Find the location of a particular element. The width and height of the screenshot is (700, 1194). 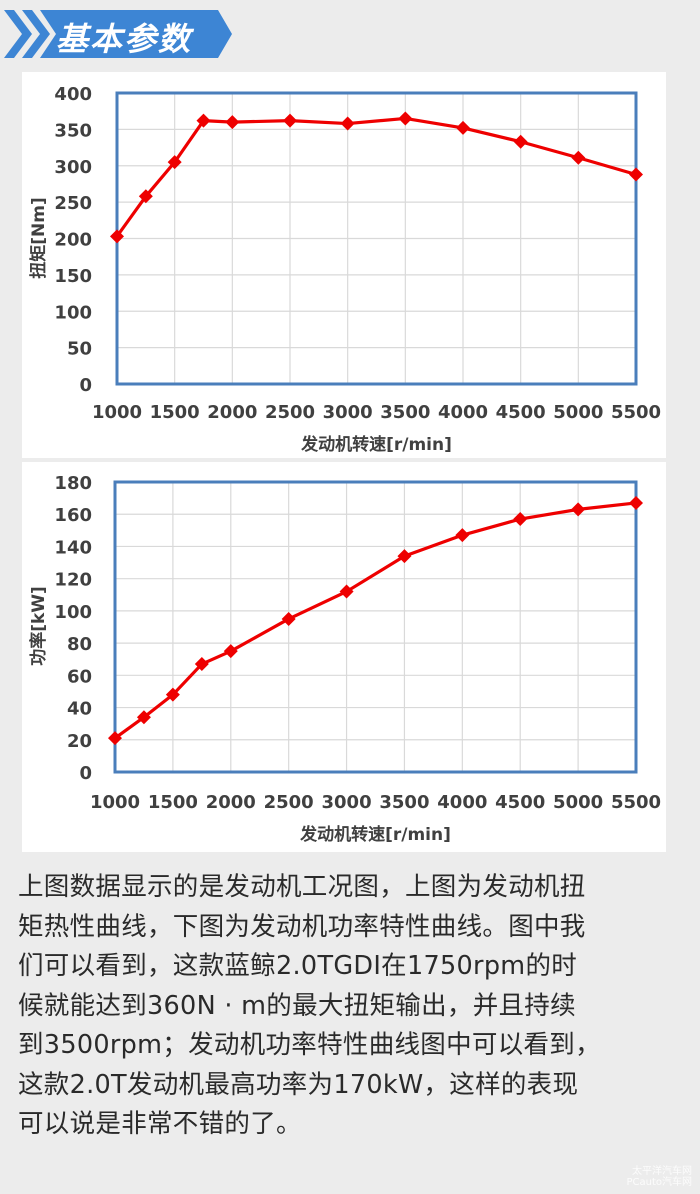

section-title: 基本参数 is located at coordinates (124, 39).